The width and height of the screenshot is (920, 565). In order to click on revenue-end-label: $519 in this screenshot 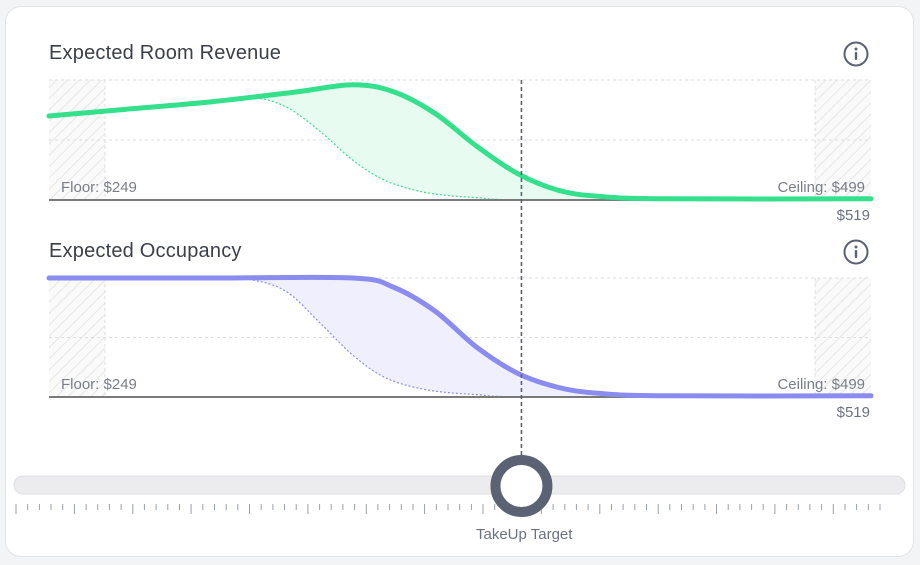, I will do `click(853, 215)`.